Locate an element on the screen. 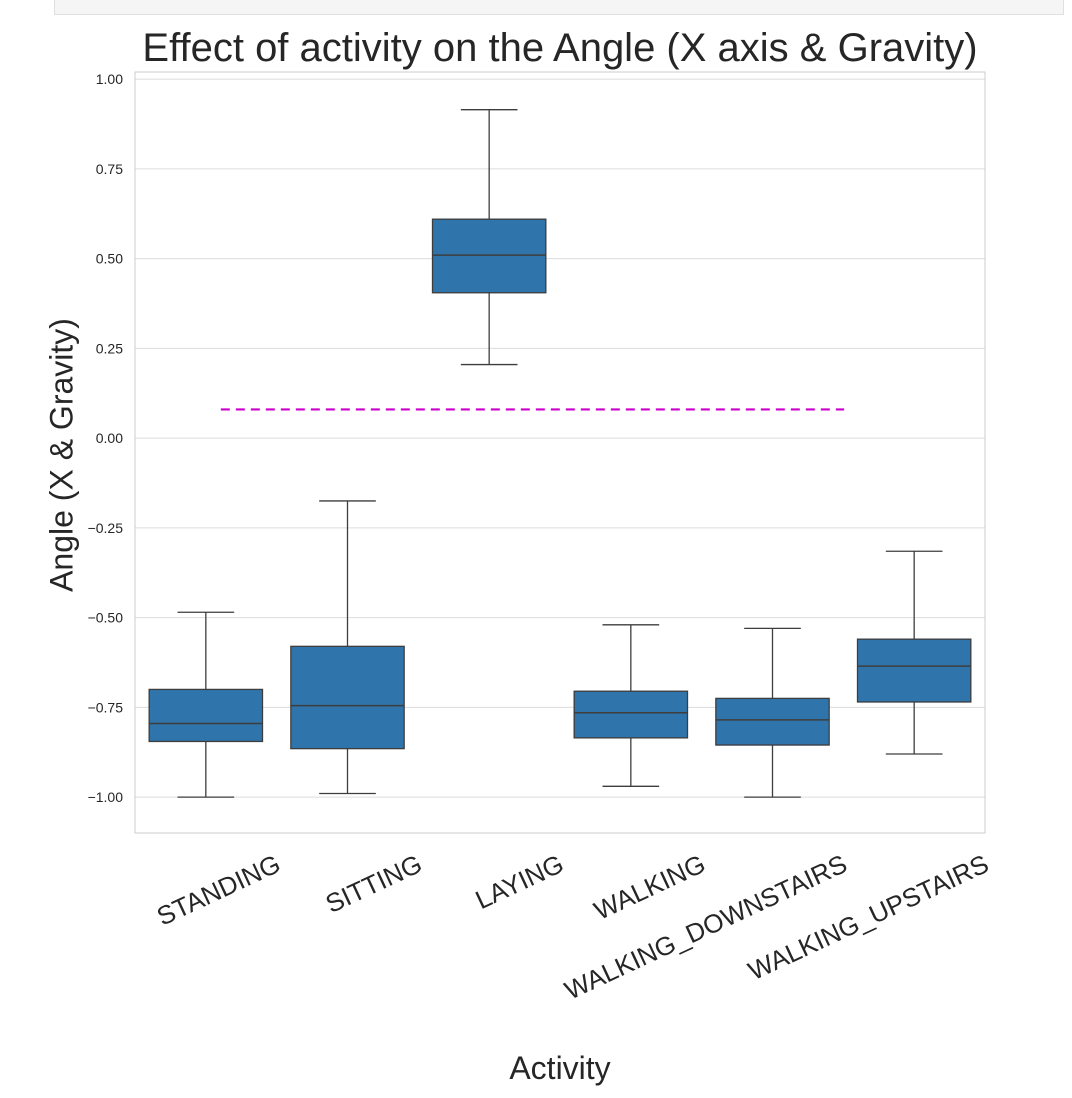  x-axis-label: Activity is located at coordinates (560, 1068).